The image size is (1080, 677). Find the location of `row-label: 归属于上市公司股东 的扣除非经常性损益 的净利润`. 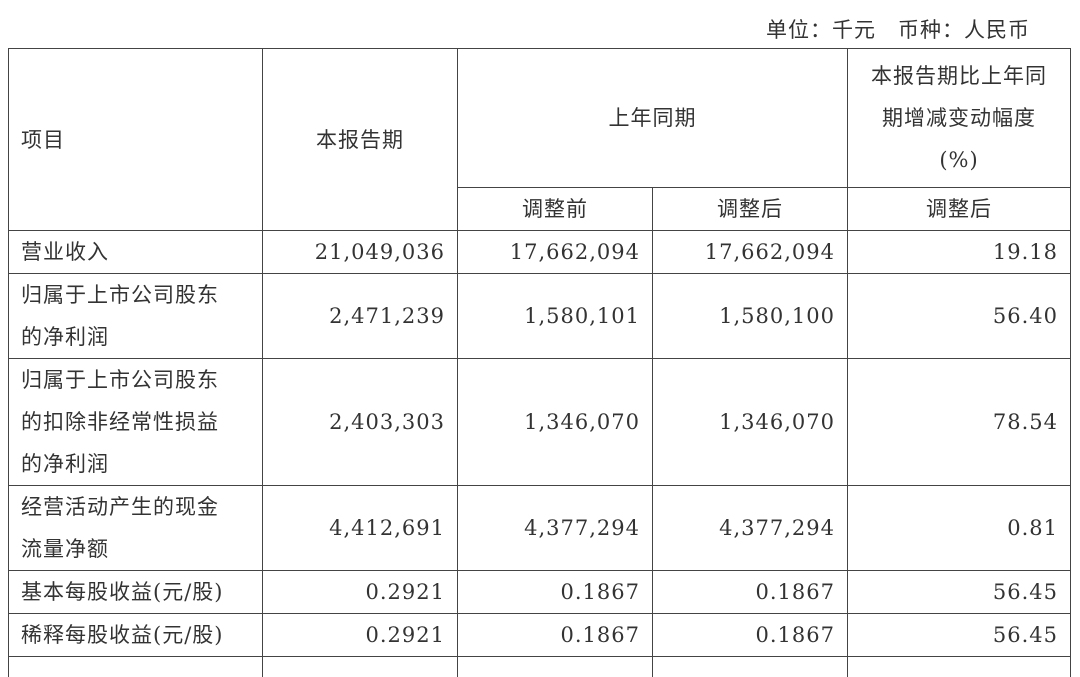

row-label: 归属于上市公司股东 的扣除非经常性损益 的净利润 is located at coordinates (136, 422).